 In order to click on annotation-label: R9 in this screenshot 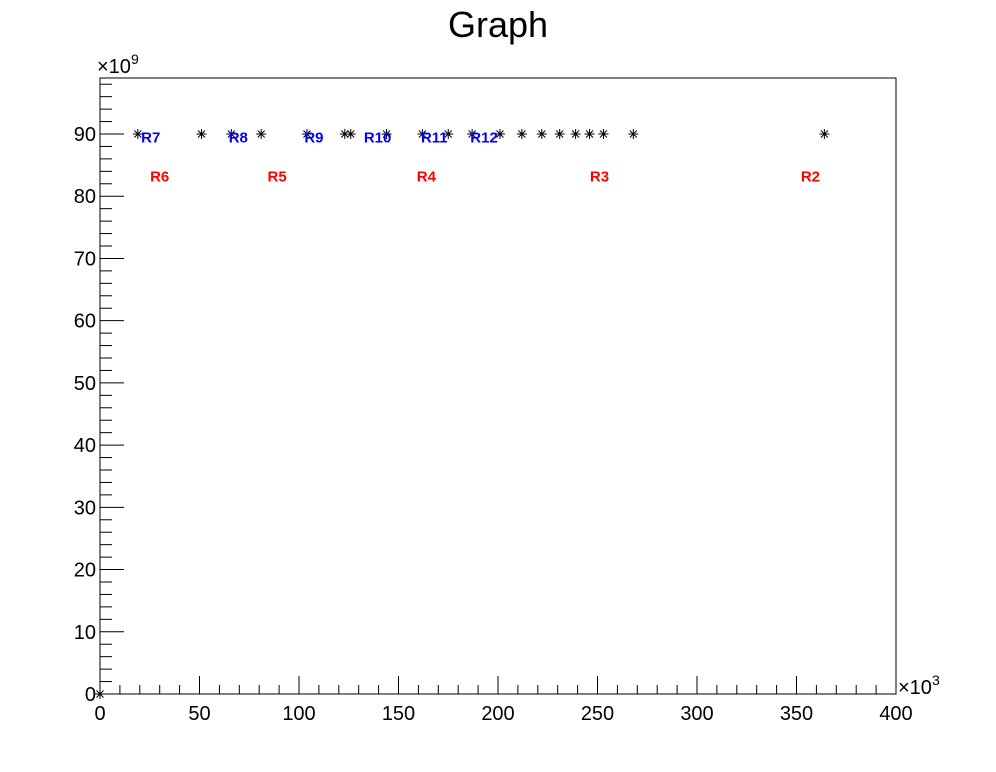, I will do `click(313, 137)`.